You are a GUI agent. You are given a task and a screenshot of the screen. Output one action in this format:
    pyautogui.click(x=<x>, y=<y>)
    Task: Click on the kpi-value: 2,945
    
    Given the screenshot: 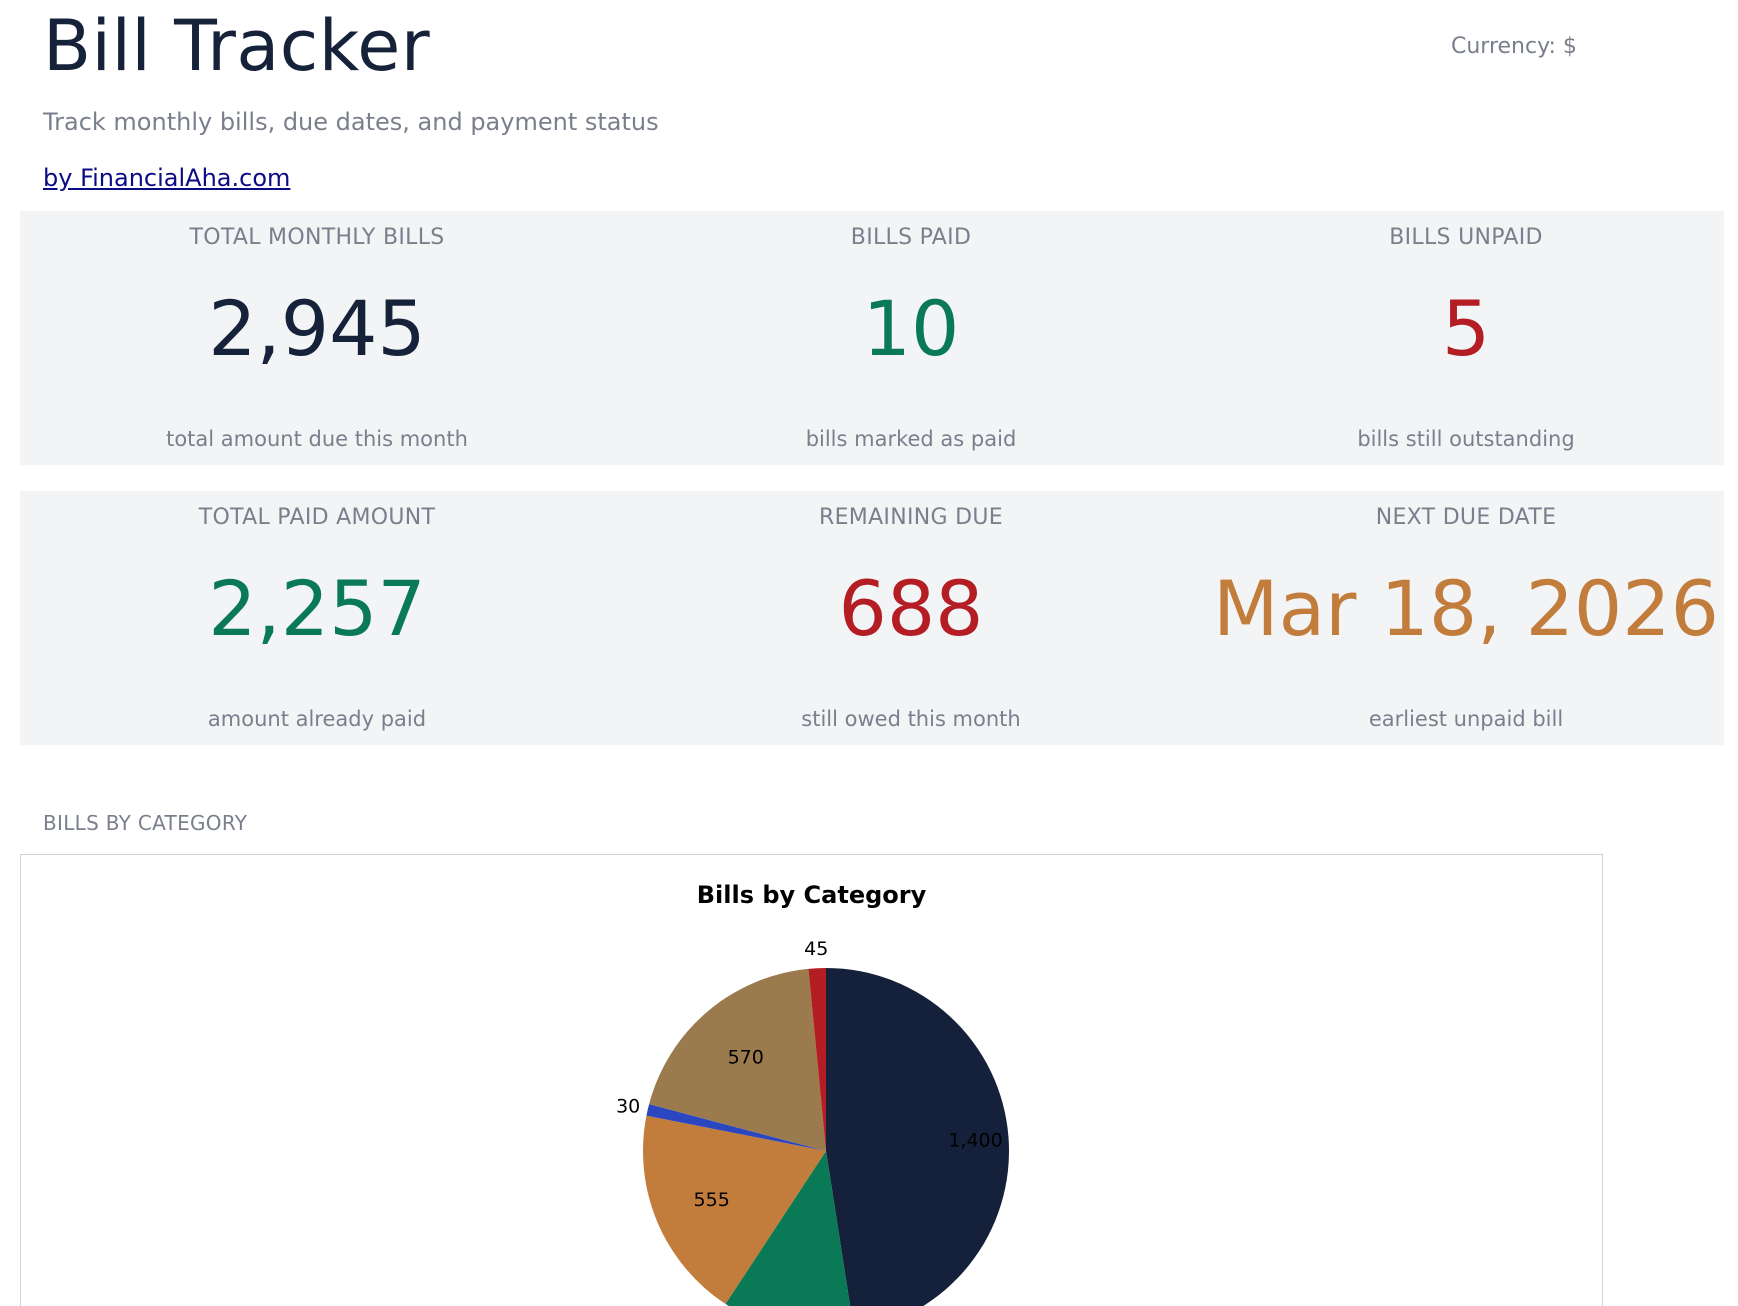 What is the action you would take?
    pyautogui.click(x=317, y=328)
    